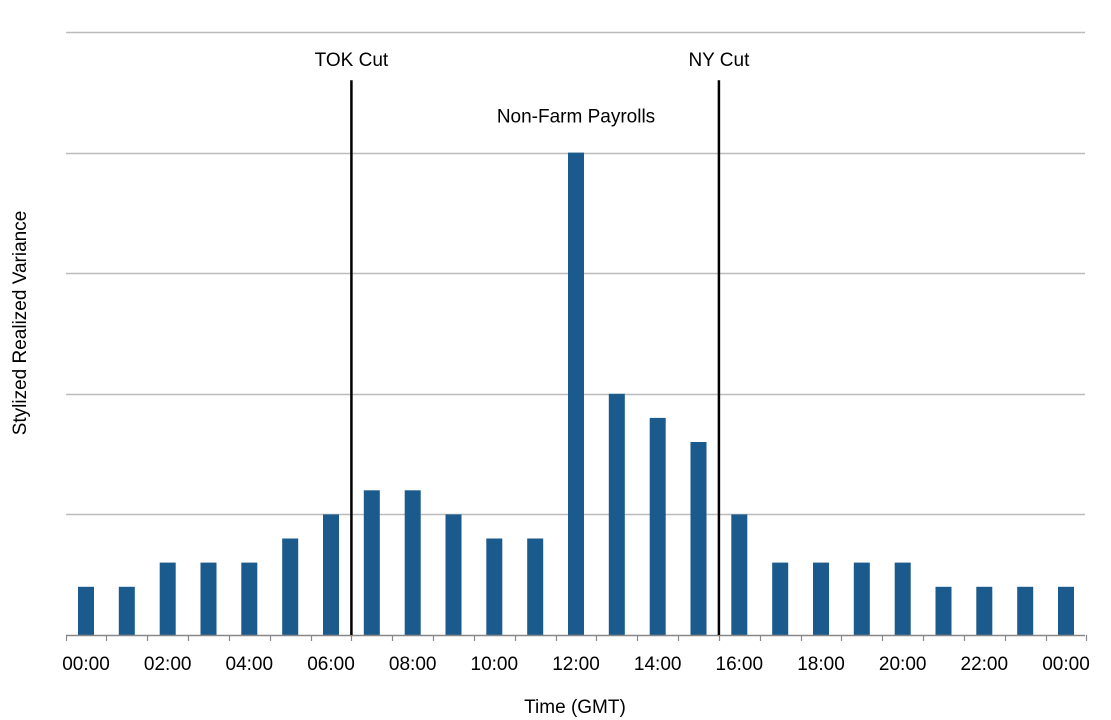  What do you see at coordinates (821, 664) in the screenshot?
I see `x-tick-label: 18:00` at bounding box center [821, 664].